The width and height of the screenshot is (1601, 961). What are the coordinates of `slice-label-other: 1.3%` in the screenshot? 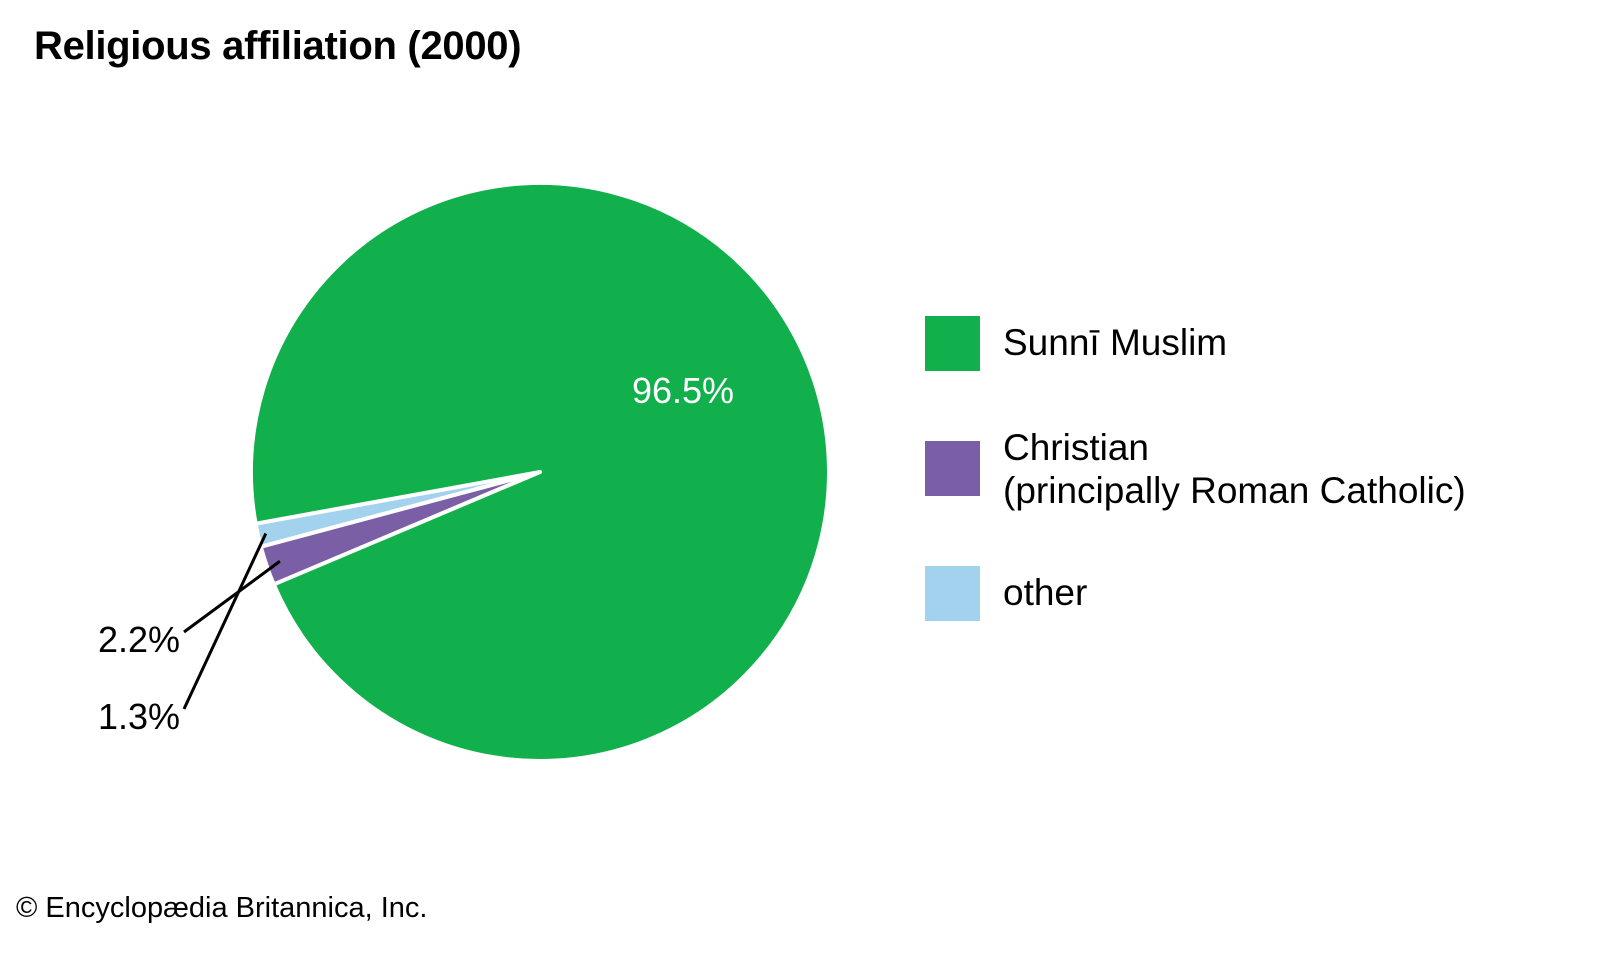 It's located at (139, 716).